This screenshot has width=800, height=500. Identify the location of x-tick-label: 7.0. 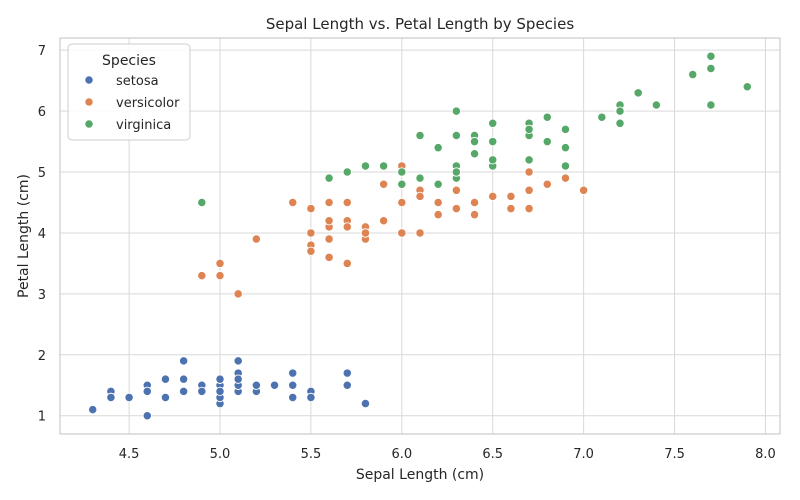
(583, 454).